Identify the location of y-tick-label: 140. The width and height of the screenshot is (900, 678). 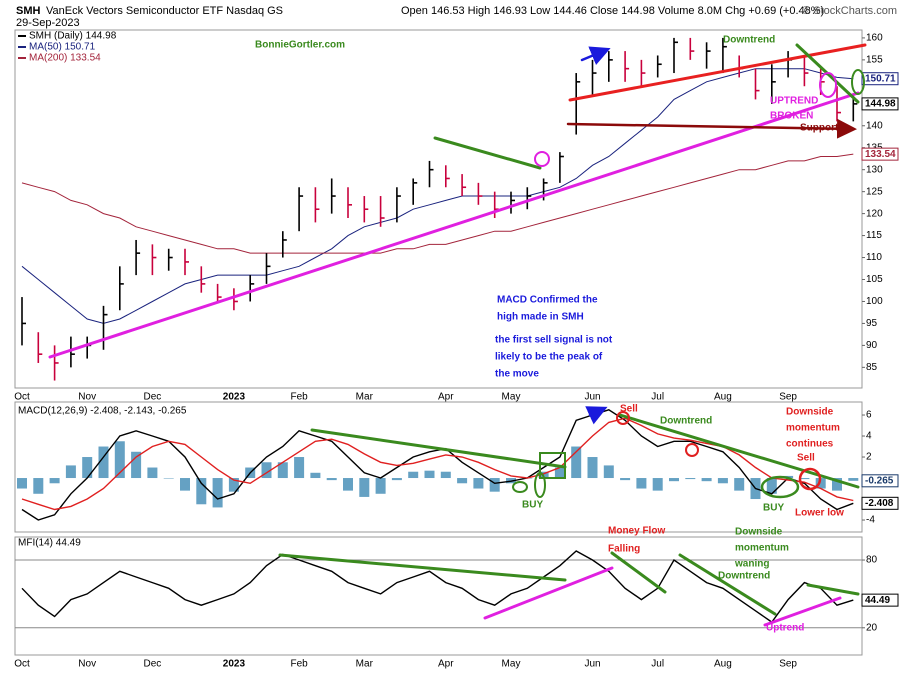
(874, 125).